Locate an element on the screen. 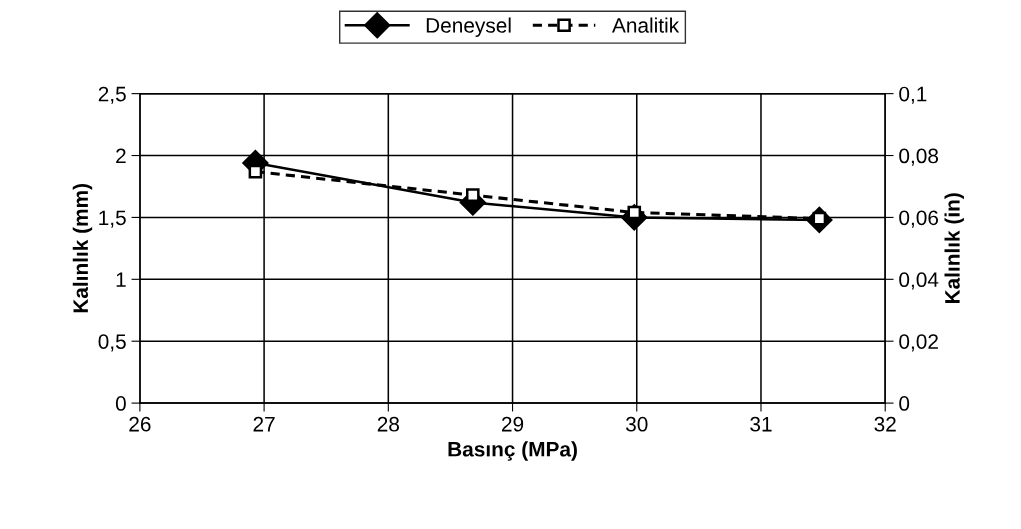 The height and width of the screenshot is (529, 1021). y2-tick-label: 0,1 is located at coordinates (913, 95).